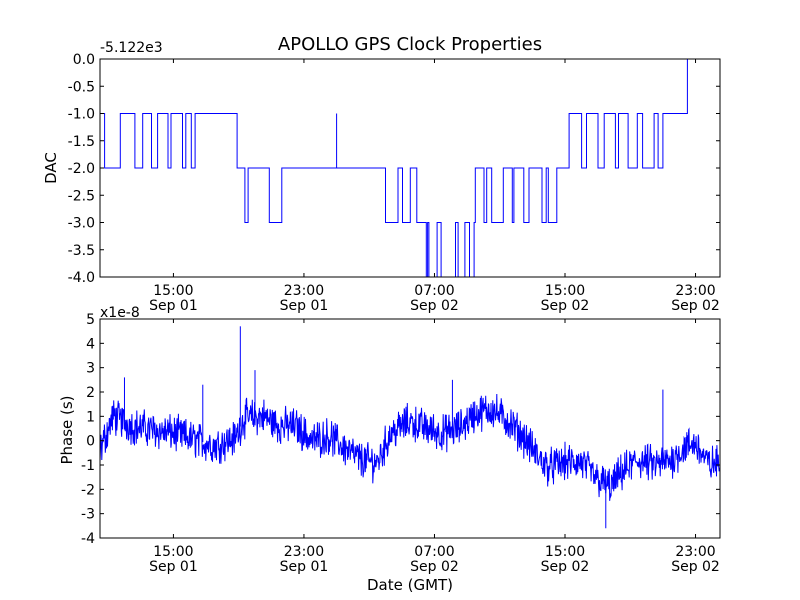 Image resolution: width=800 pixels, height=600 pixels. What do you see at coordinates (84, 60) in the screenshot?
I see `dac-y-tick-label: 0.0` at bounding box center [84, 60].